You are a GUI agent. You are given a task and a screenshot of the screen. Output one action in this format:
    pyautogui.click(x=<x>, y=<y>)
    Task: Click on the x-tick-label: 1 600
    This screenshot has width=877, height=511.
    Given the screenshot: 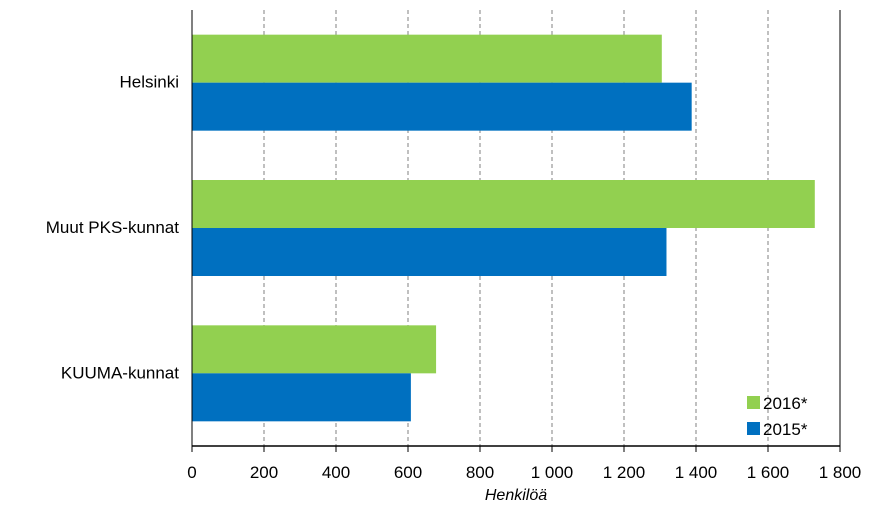 What is the action you would take?
    pyautogui.click(x=768, y=472)
    